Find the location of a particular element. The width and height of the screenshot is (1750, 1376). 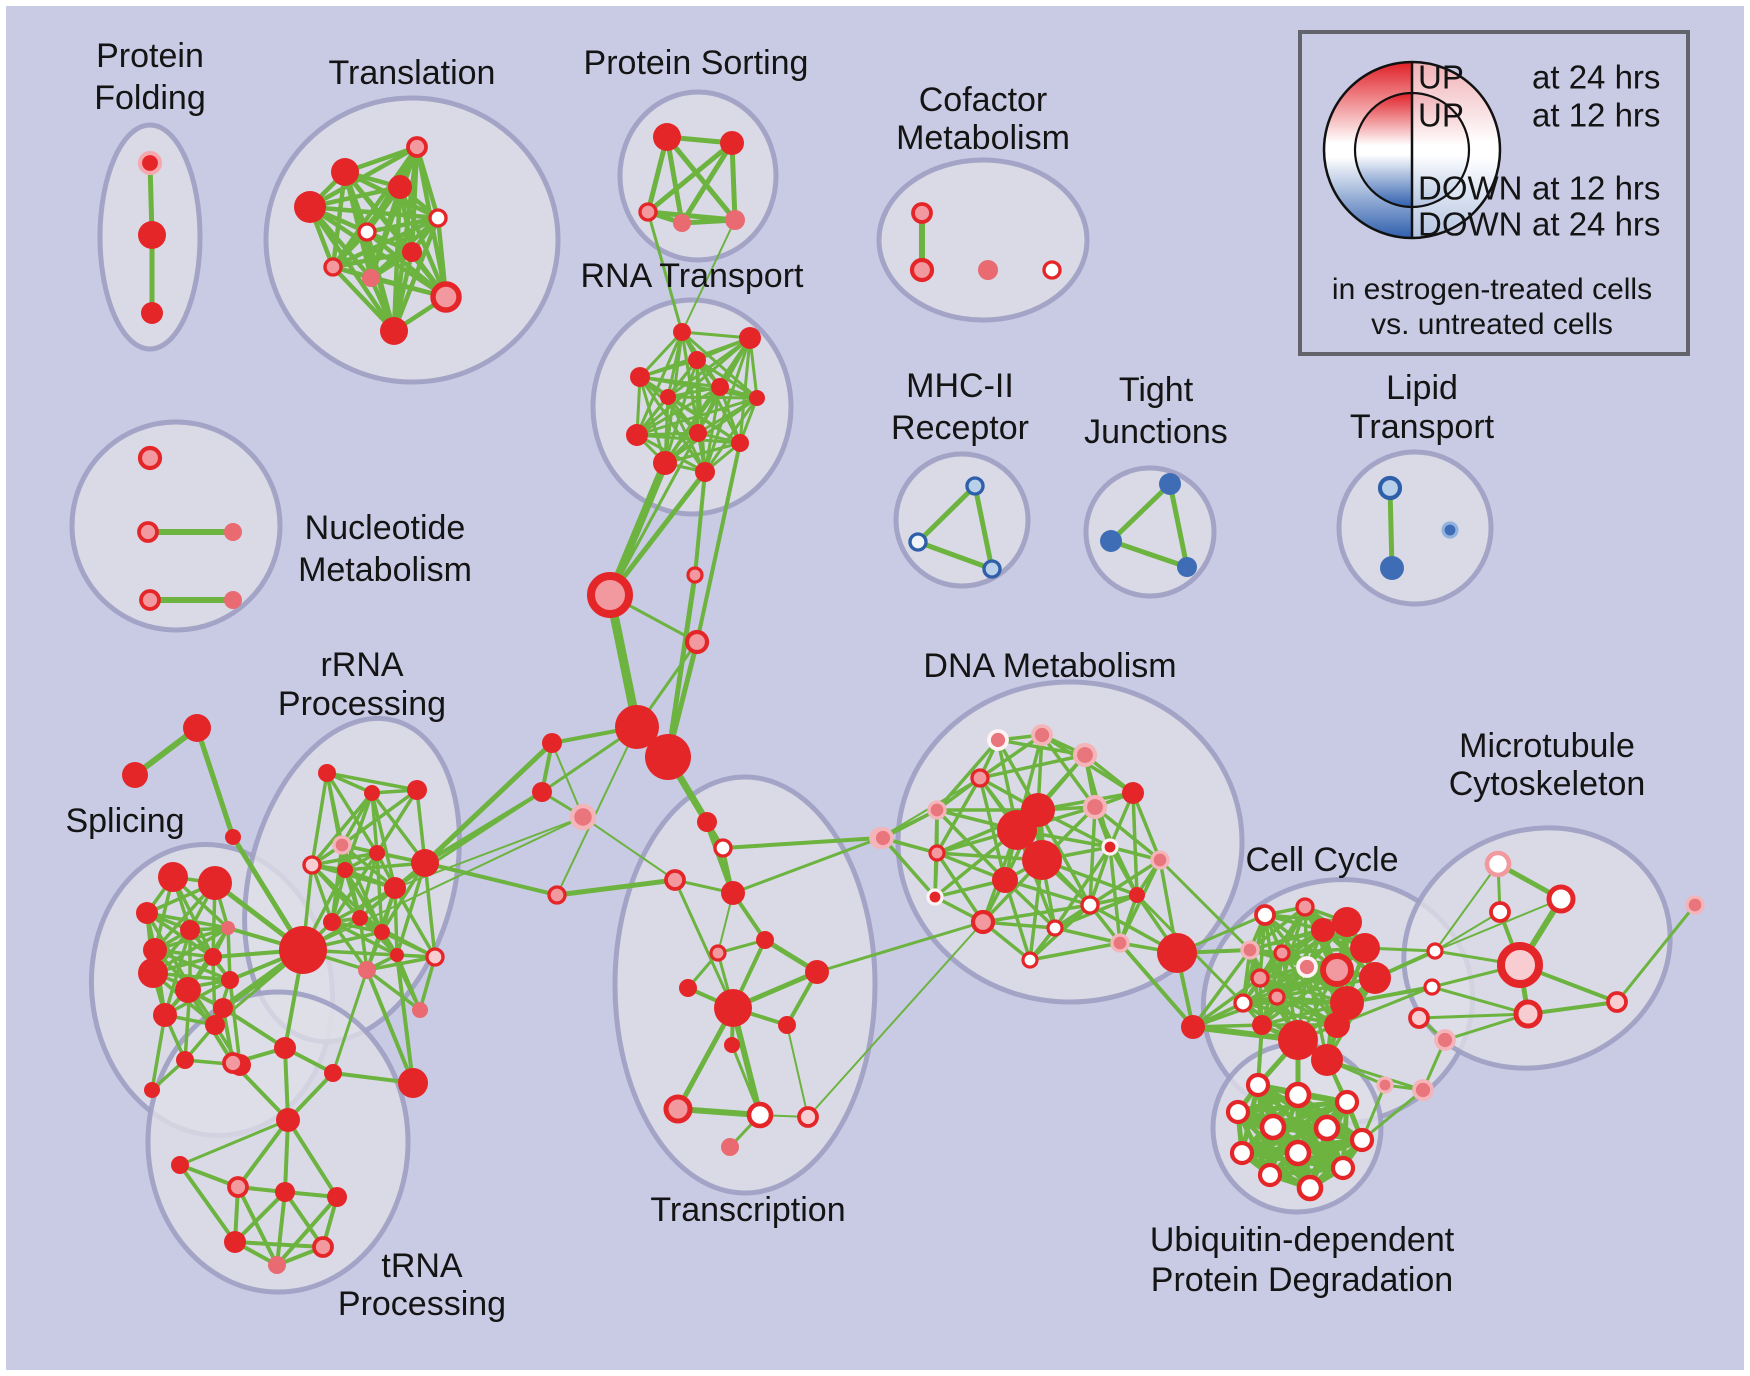

cluster-ellipse-mhc-ii-receptor is located at coordinates (962, 520).